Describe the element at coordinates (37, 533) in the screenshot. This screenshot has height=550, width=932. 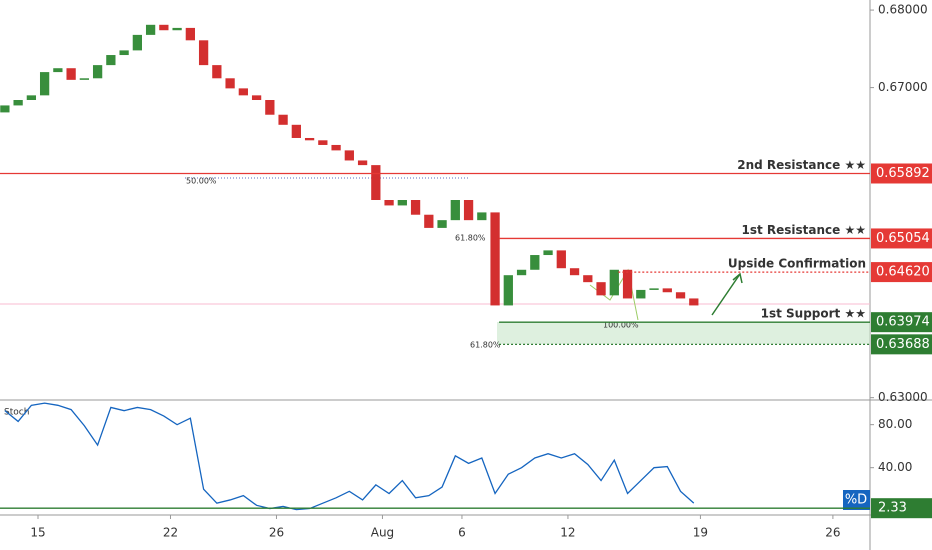
I see `x-tick-label: 15` at that location.